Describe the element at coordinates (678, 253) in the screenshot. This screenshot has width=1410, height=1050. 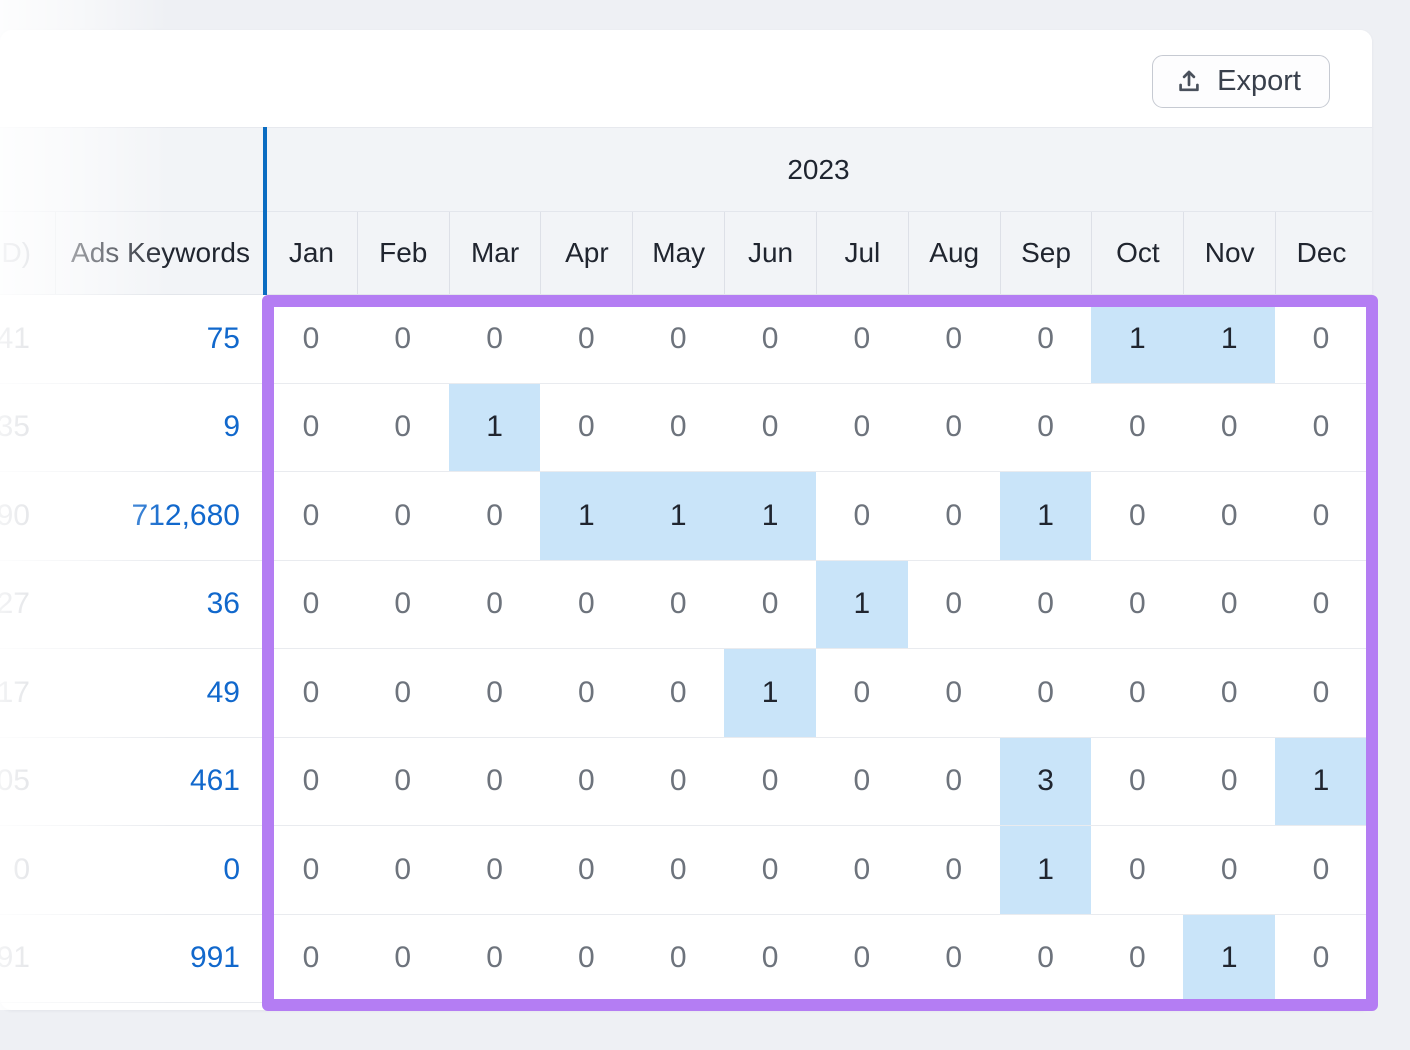
I see `month-header-cell-may: May` at that location.